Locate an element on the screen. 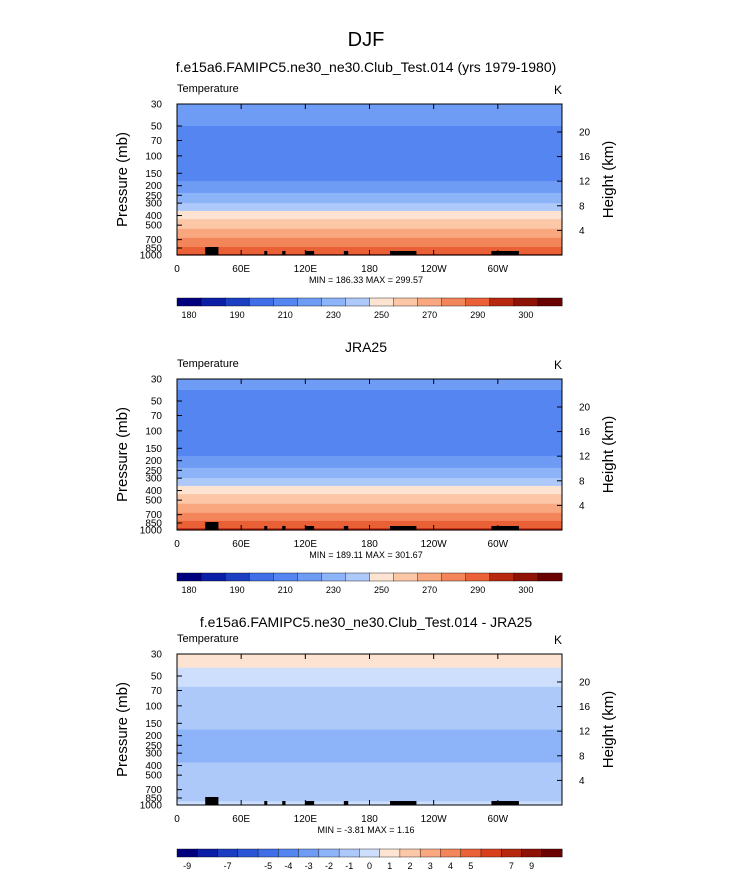 The height and width of the screenshot is (872, 733). colorbar-label: 270 is located at coordinates (429, 315).